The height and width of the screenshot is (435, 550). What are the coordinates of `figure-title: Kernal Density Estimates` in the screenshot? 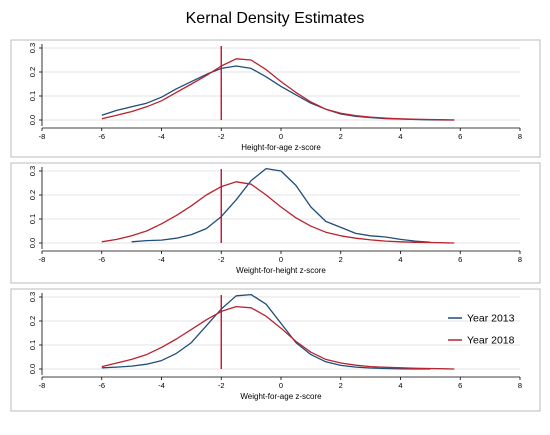 It's located at (275, 18).